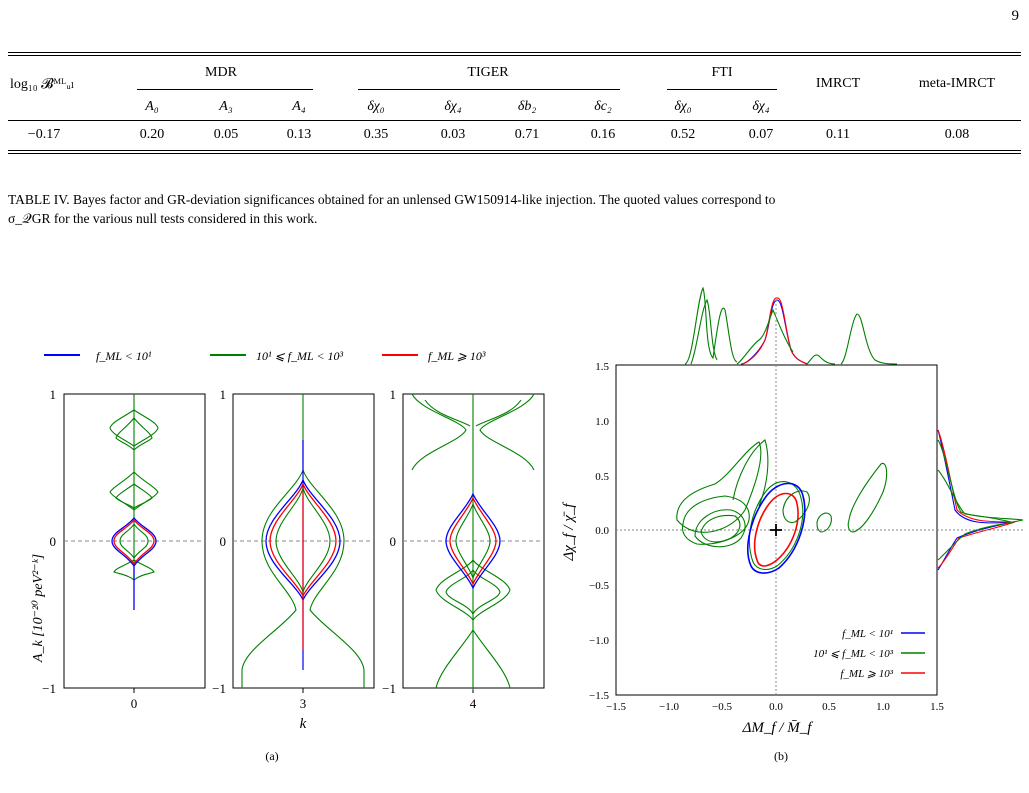  What do you see at coordinates (683, 134) in the screenshot?
I see `value-fti-chi0: 0.52` at bounding box center [683, 134].